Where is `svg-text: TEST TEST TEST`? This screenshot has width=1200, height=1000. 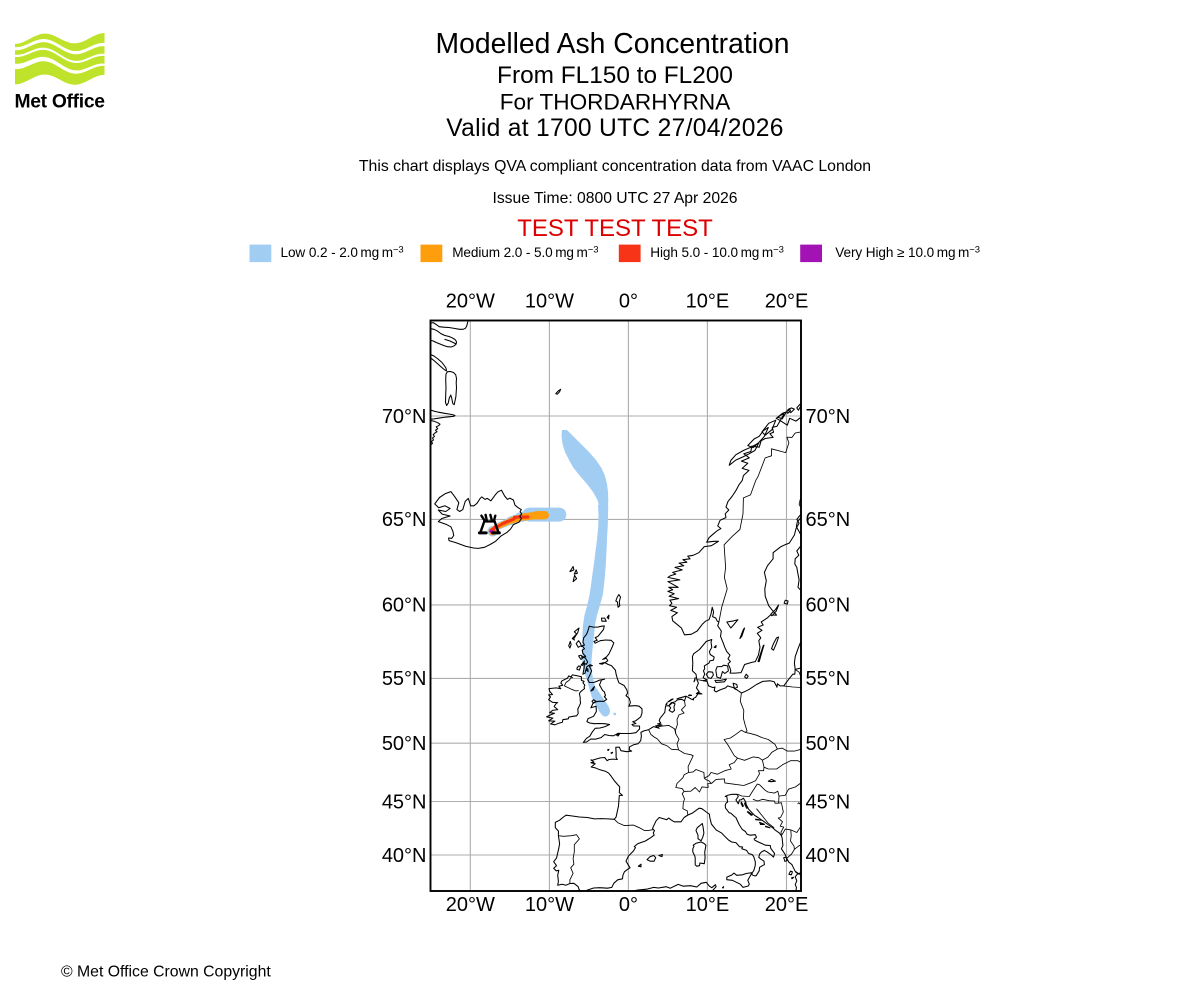 svg-text: TEST TEST TEST is located at coordinates (615, 228).